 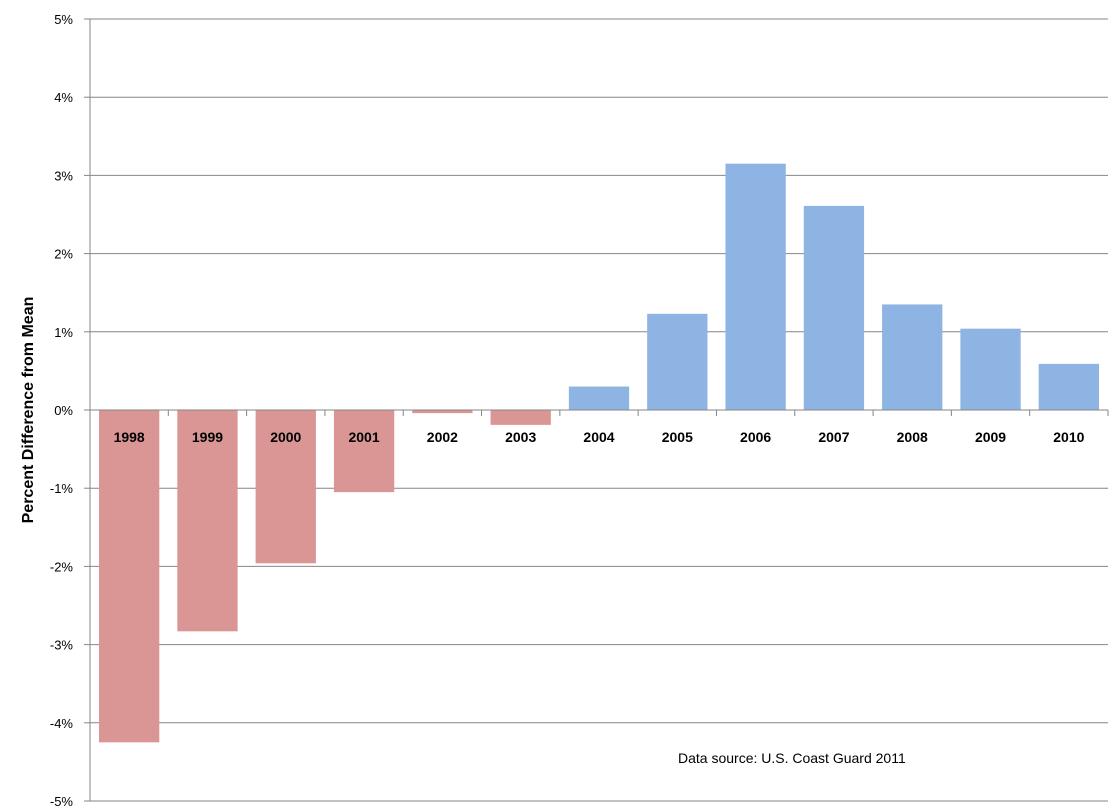 I want to click on bar-2009, so click(x=990, y=369).